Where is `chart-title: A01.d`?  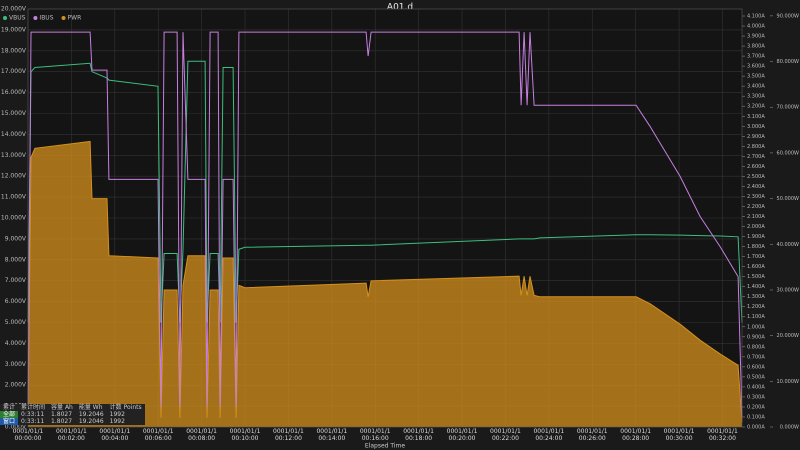 chart-title: A01.d is located at coordinates (400, 8).